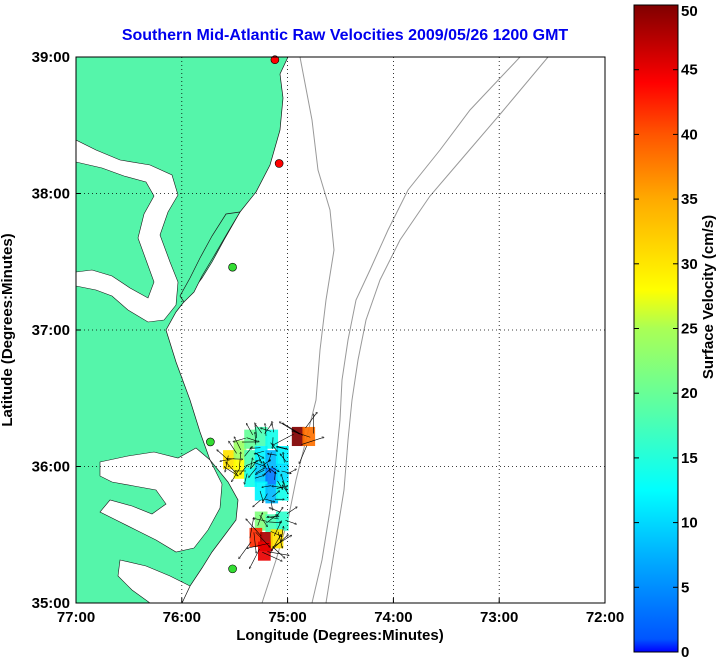 The image size is (724, 659). Describe the element at coordinates (127, 231) in the screenshot. I see `chesapeake-bay` at that location.